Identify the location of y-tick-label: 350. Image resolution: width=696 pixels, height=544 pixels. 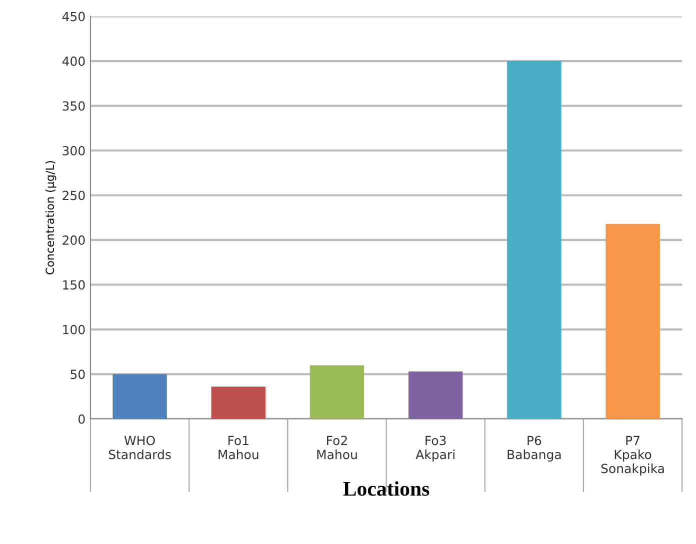
(73, 106).